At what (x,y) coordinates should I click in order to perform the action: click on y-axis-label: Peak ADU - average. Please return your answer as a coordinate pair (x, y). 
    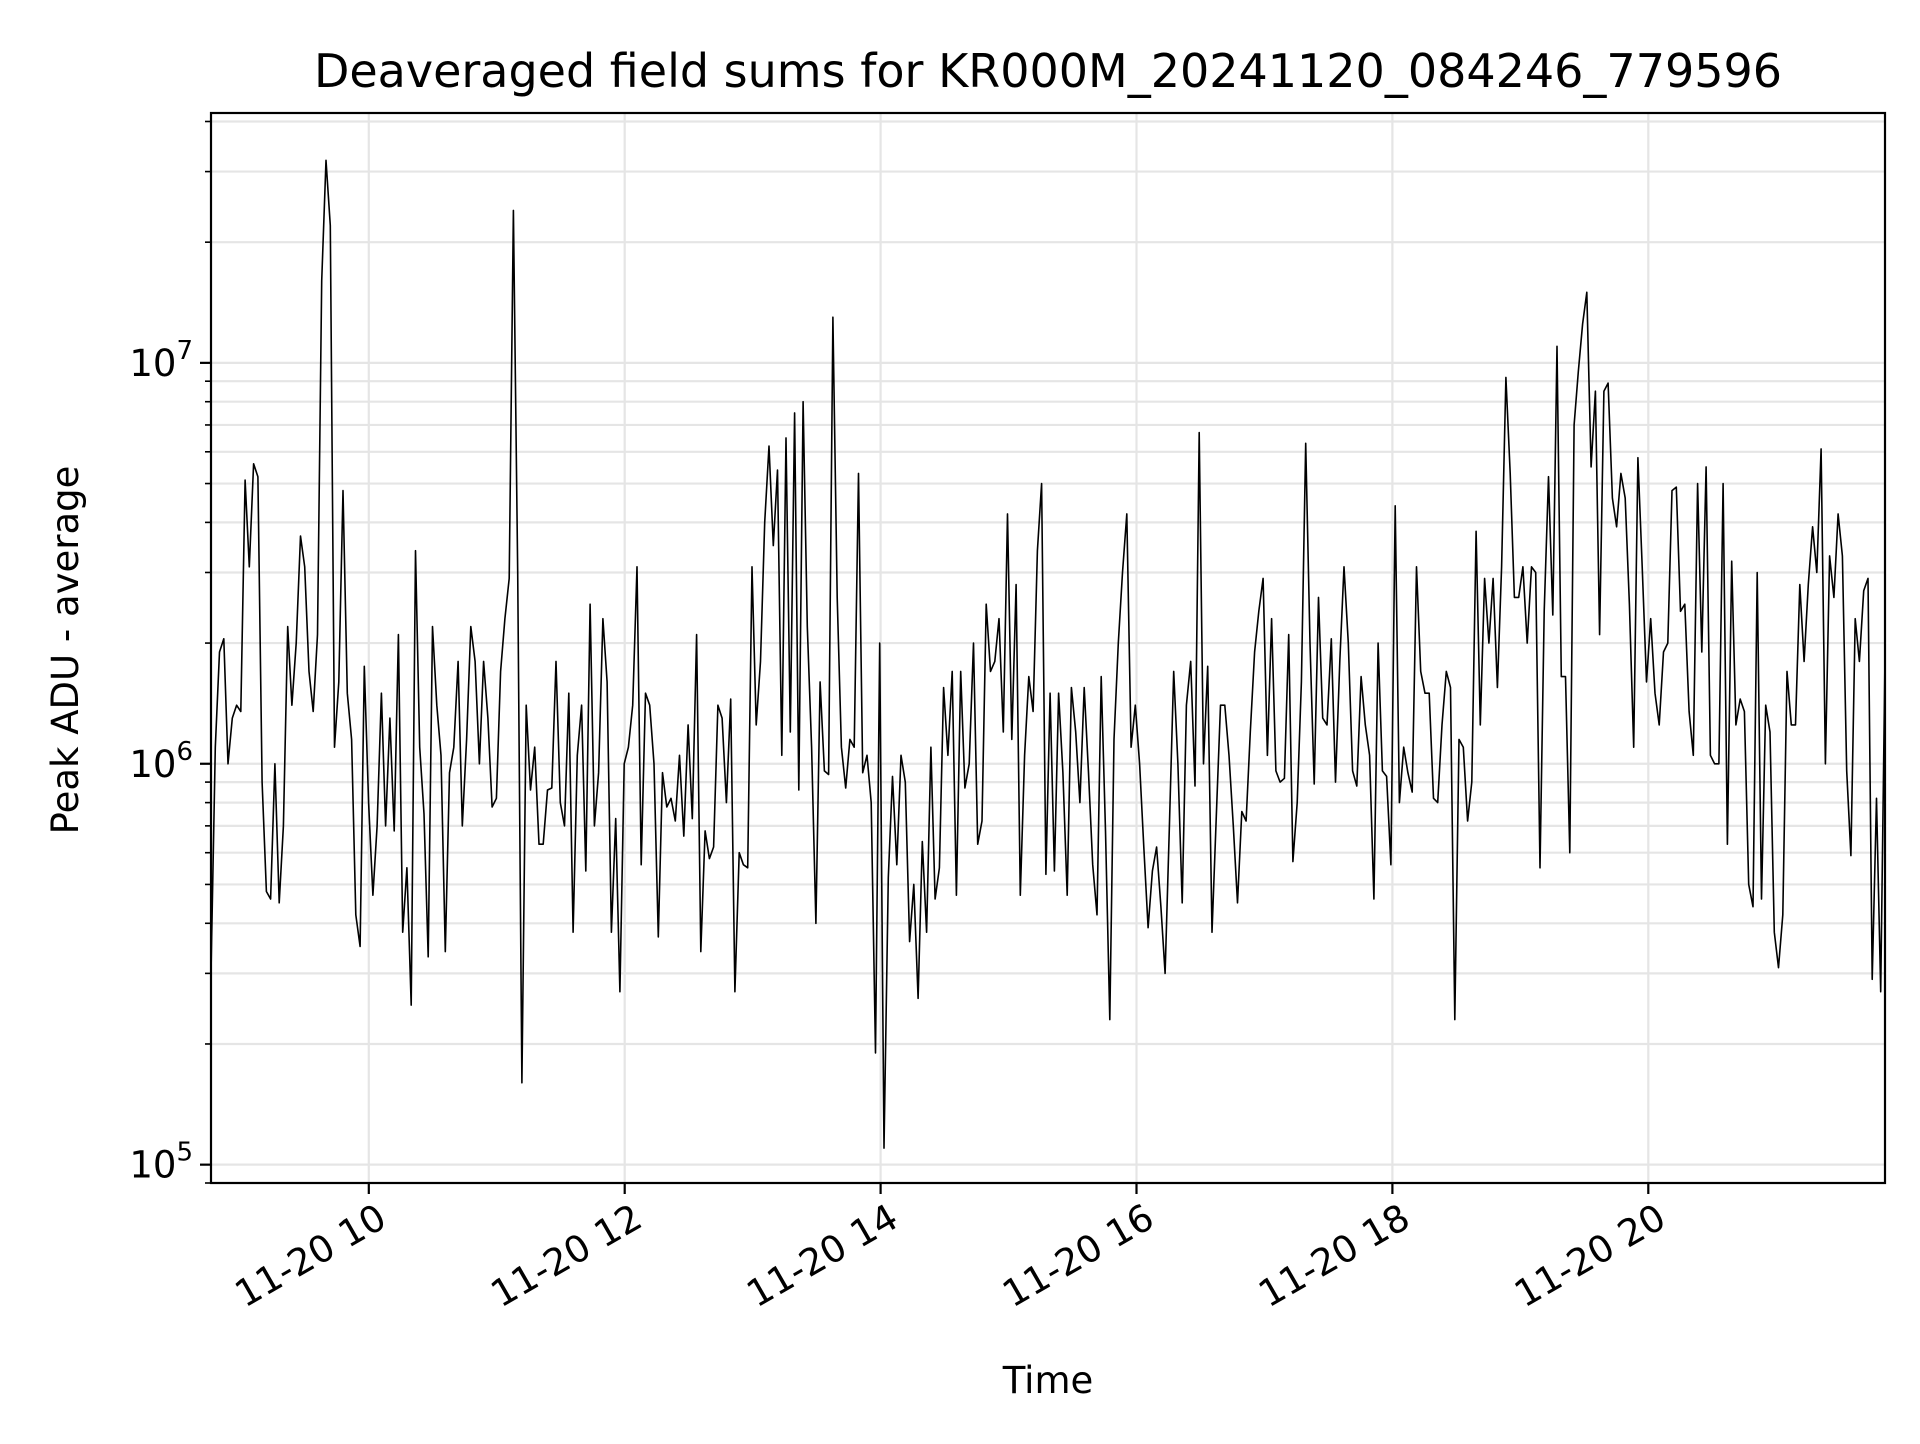
    Looking at the image, I should click on (65, 650).